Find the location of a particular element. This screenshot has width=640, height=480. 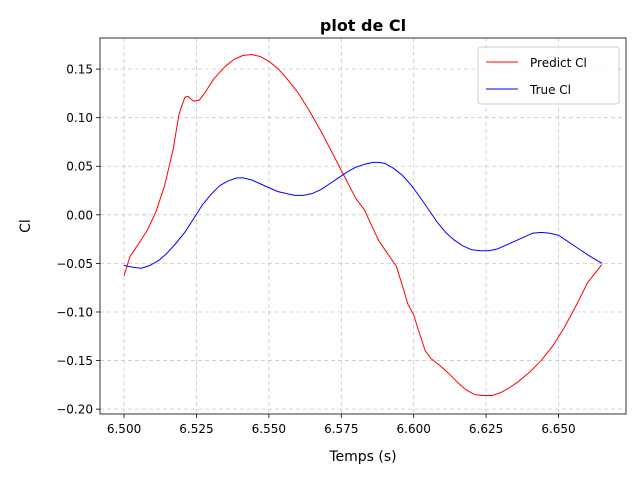

x-tick-label: 6.500 is located at coordinates (124, 429).